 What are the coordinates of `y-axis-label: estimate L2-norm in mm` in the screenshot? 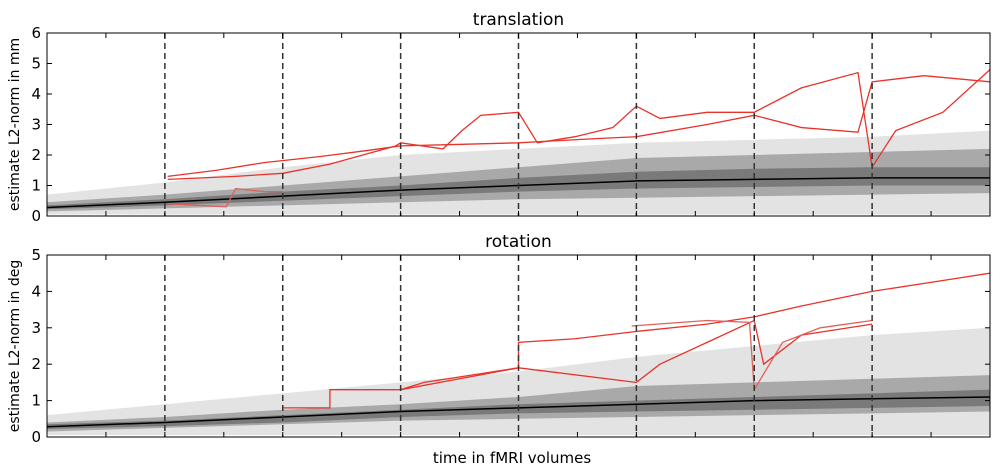 It's located at (15, 124).